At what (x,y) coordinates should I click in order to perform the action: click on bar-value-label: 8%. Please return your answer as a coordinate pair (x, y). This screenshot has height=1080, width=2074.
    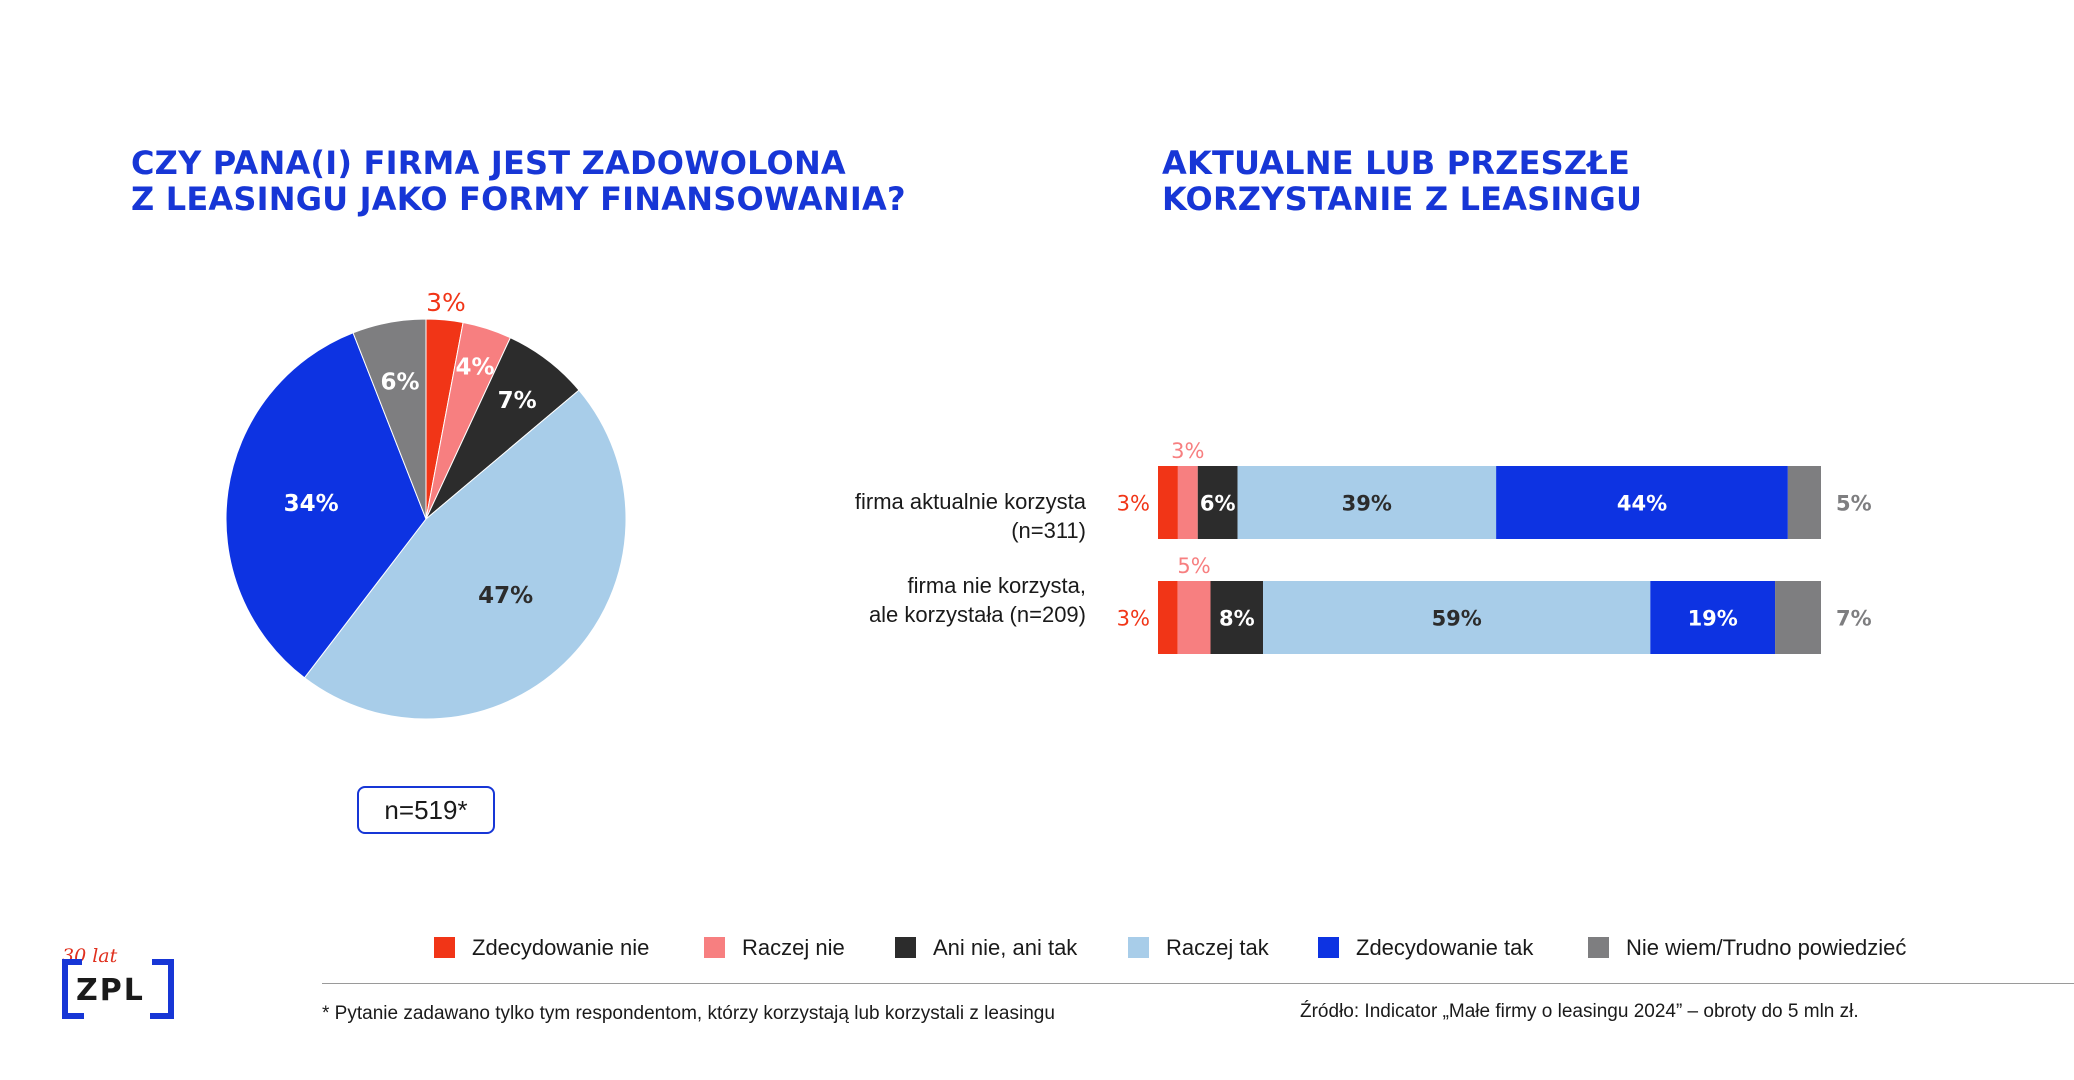
    Looking at the image, I should click on (1237, 619).